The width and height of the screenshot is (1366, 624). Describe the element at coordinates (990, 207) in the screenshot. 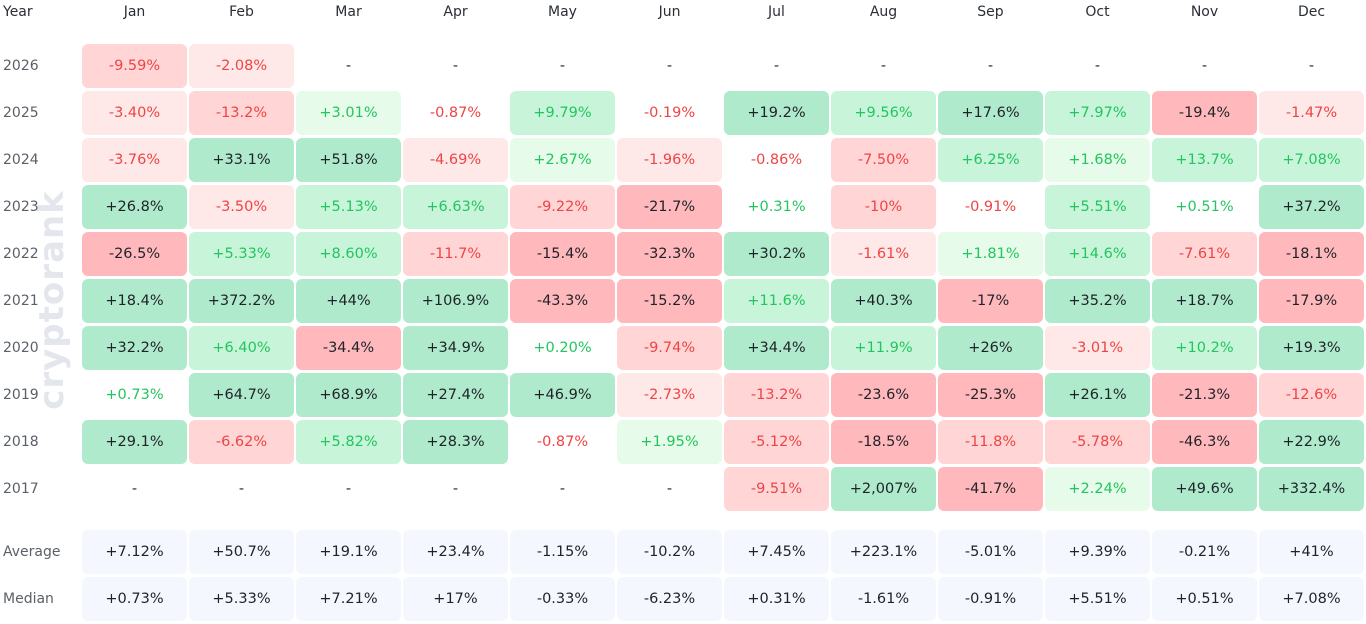

I see `heatmap-cell-2023-sep: -0.91%` at that location.